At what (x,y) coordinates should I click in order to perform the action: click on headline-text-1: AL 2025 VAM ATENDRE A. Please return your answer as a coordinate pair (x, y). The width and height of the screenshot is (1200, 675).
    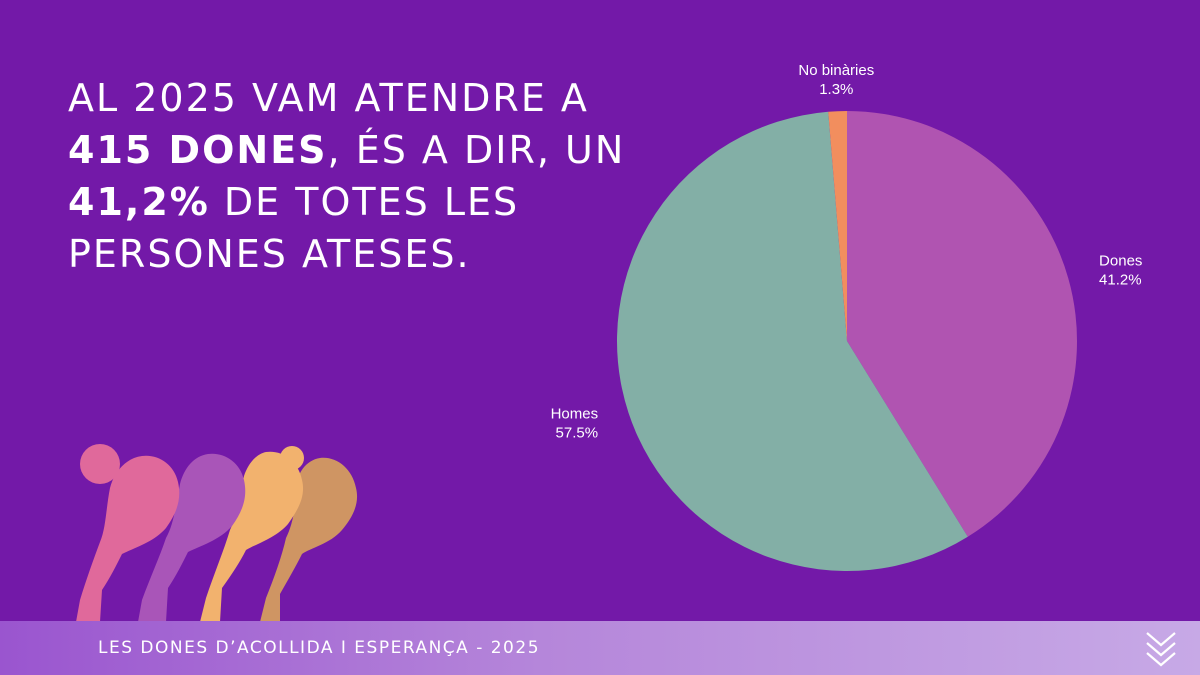
    Looking at the image, I should click on (328, 98).